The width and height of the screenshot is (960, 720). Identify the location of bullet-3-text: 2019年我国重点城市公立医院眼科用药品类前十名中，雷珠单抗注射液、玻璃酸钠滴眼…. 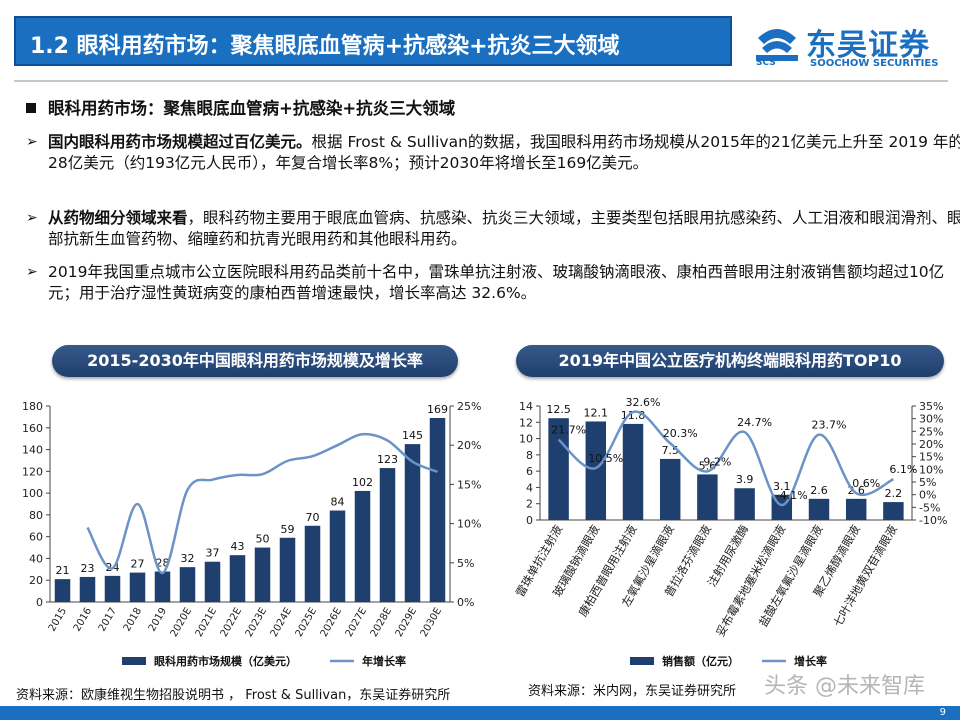
(496, 282).